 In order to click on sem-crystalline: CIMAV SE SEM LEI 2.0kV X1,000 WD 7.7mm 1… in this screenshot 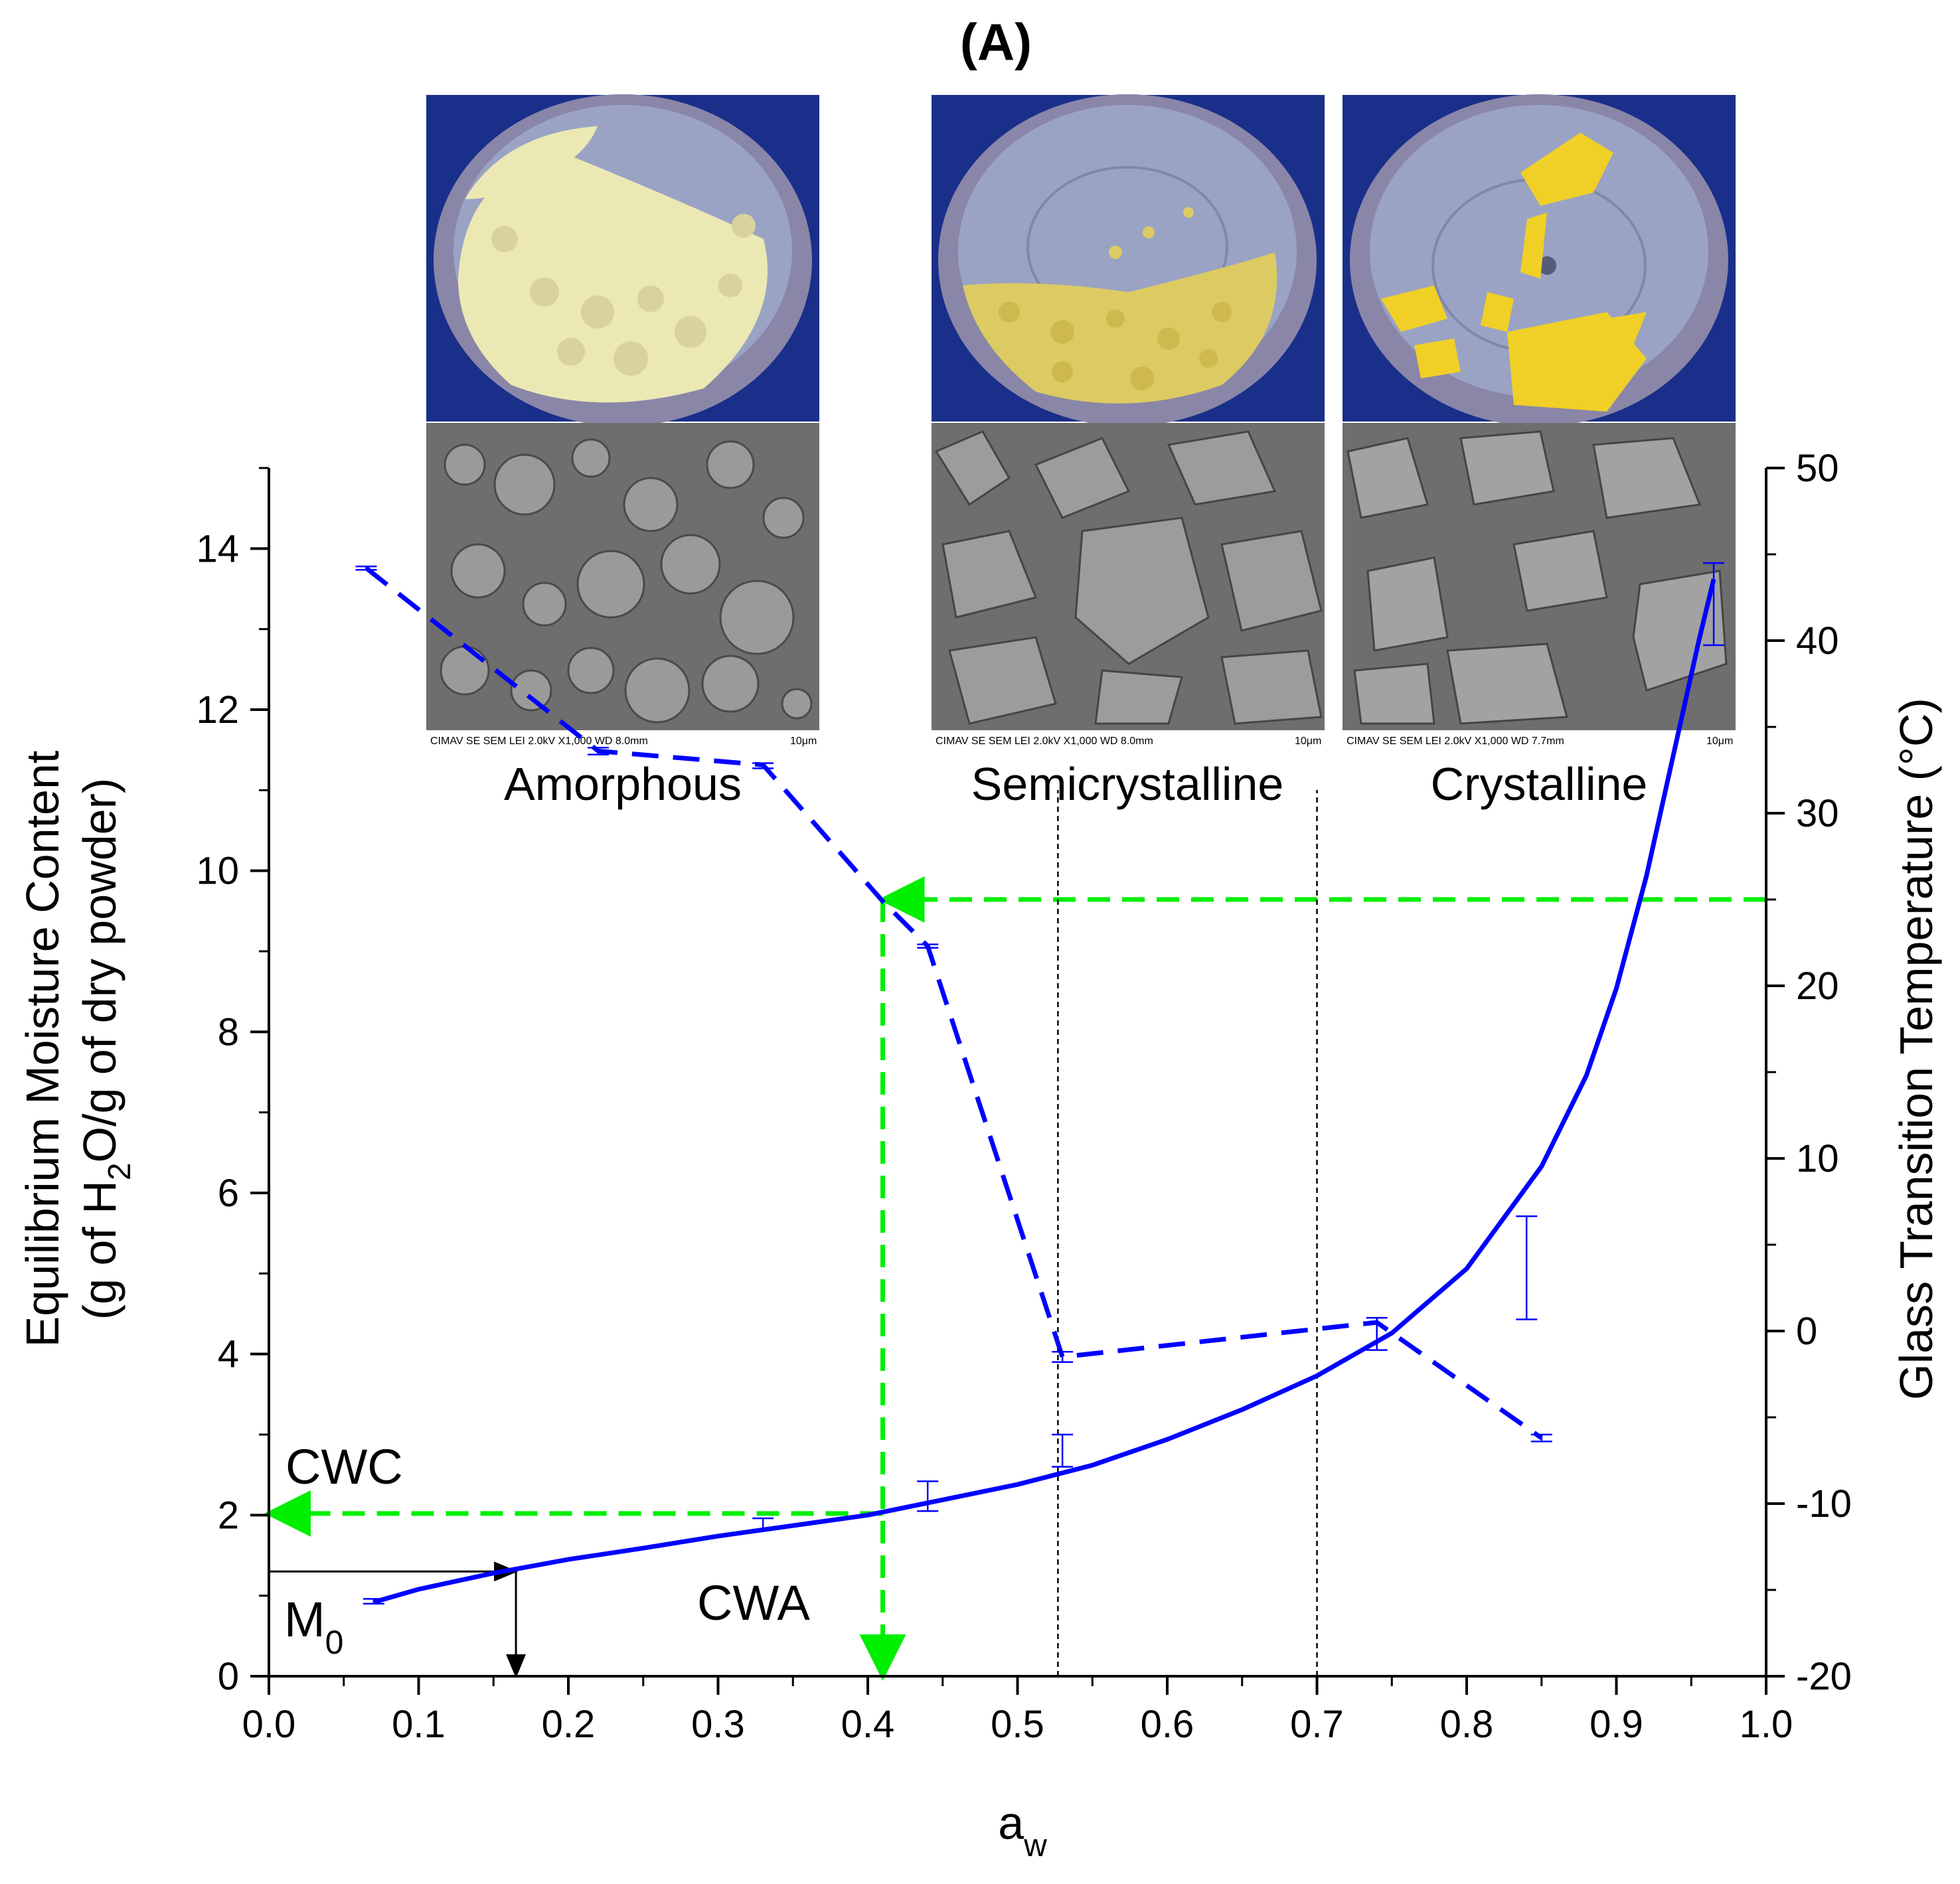, I will do `click(1539, 585)`.